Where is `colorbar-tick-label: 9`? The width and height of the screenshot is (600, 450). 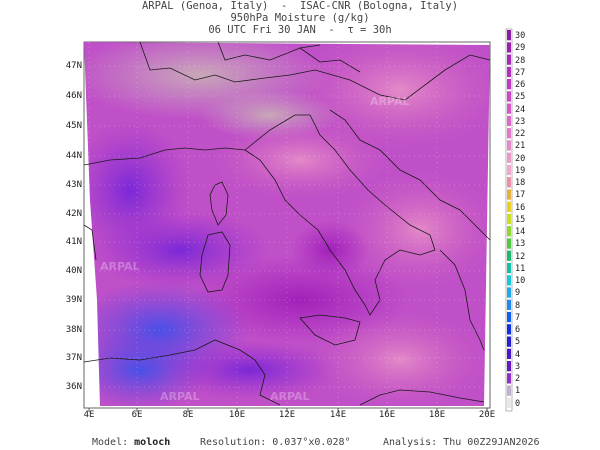 colorbar-tick-label: 9 is located at coordinates (518, 293).